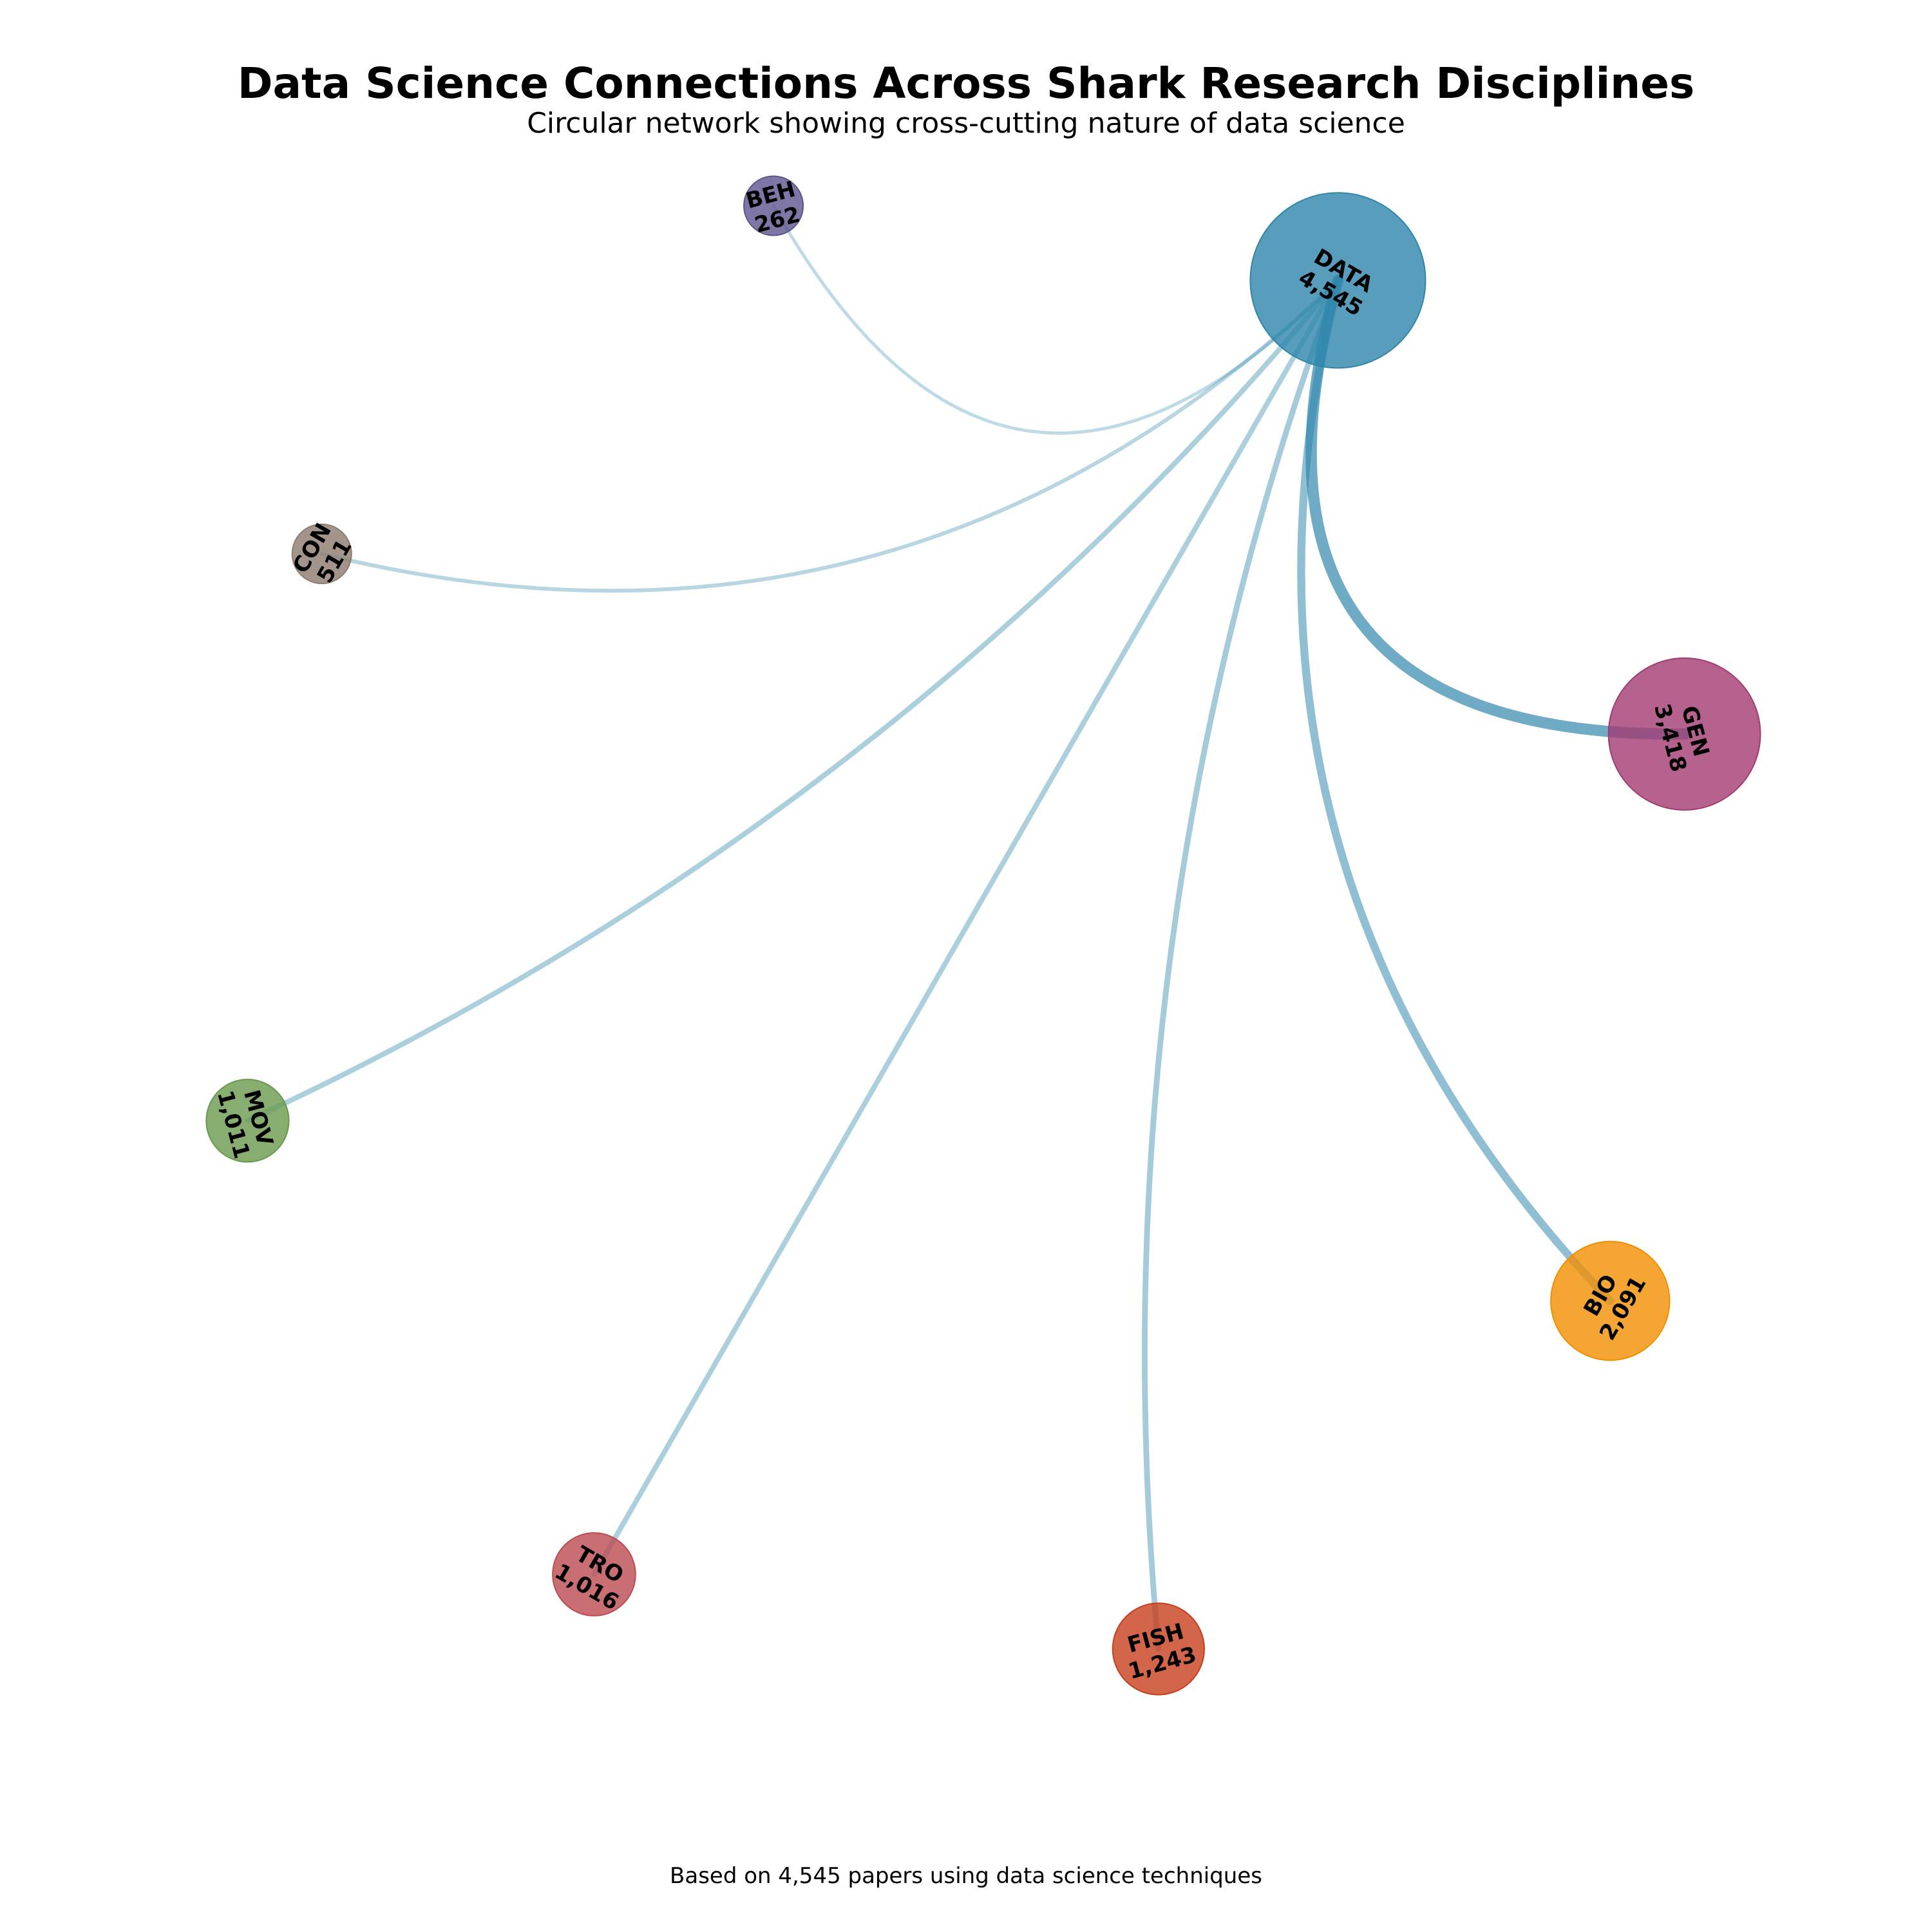 This screenshot has height=1932, width=1932. I want to click on node-gen, so click(1684, 734).